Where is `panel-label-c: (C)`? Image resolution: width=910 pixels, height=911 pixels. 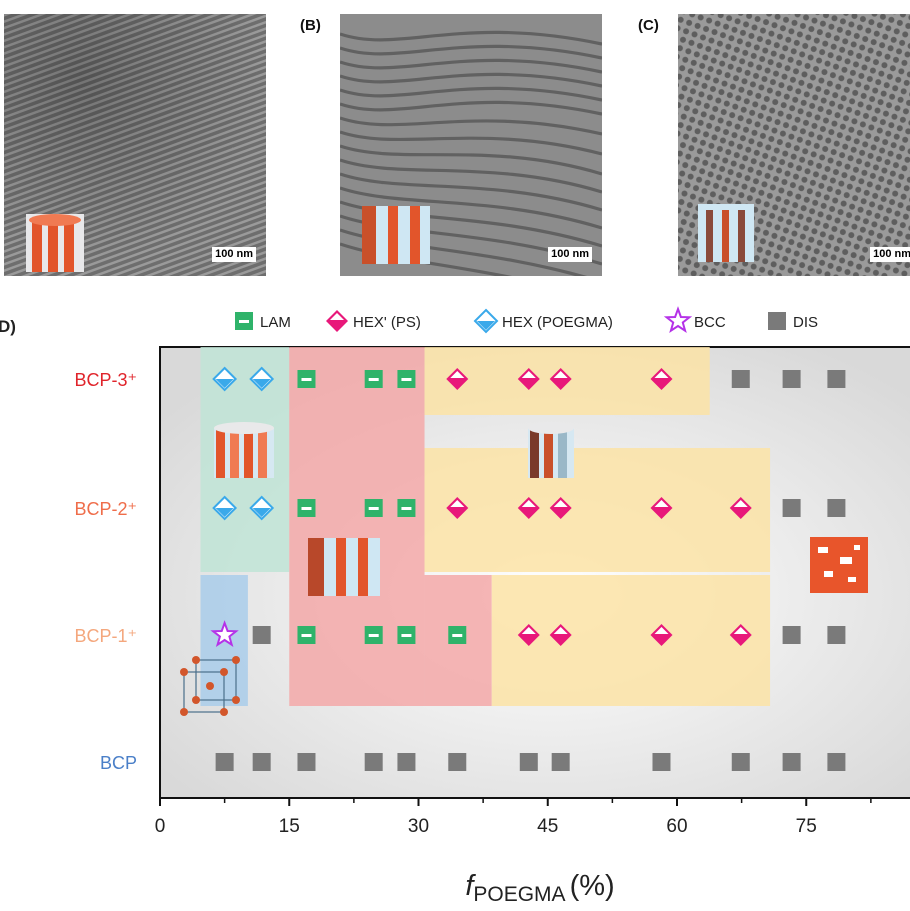
panel-label-c: (C) is located at coordinates (648, 25).